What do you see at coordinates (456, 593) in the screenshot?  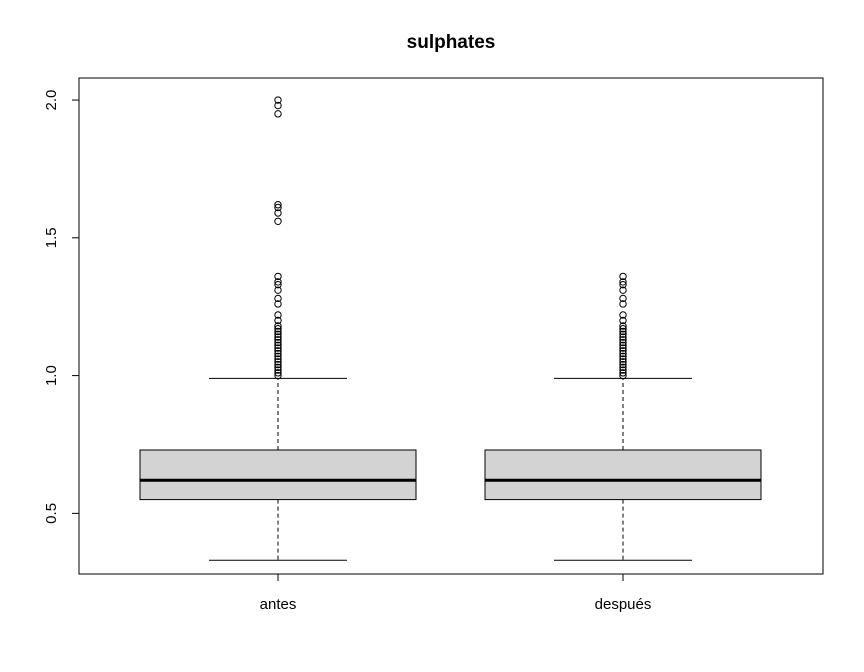 I see `x-axis: antes después` at bounding box center [456, 593].